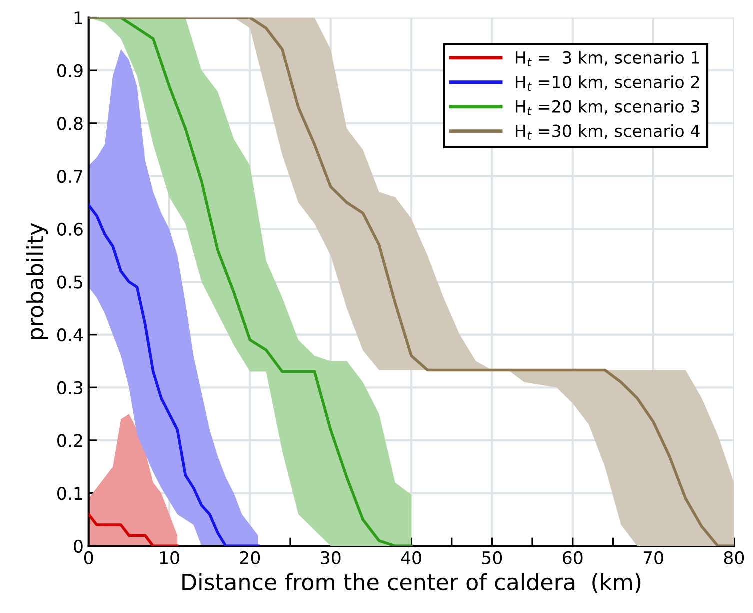 This screenshot has height=613, width=753. Describe the element at coordinates (331, 557) in the screenshot. I see `x-tick-label: 30` at that location.